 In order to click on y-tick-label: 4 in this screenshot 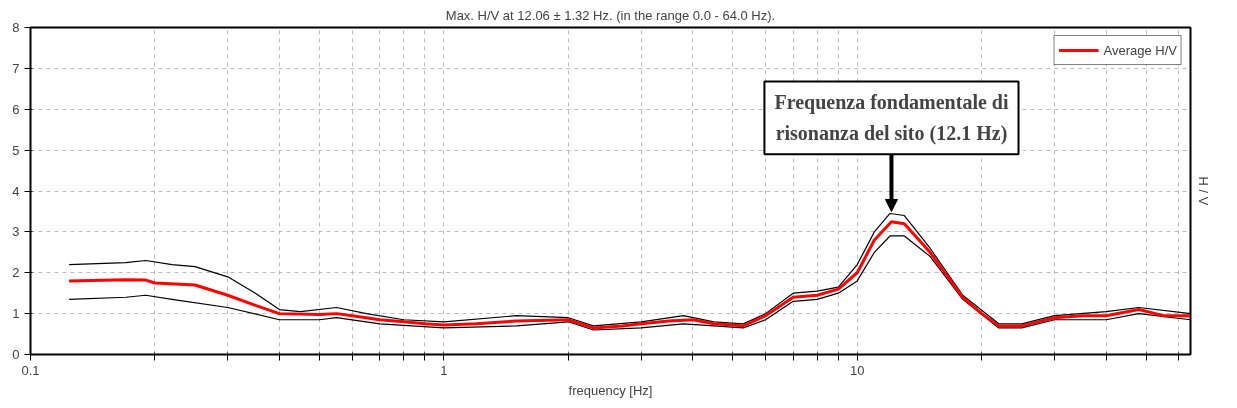, I will do `click(16, 191)`.